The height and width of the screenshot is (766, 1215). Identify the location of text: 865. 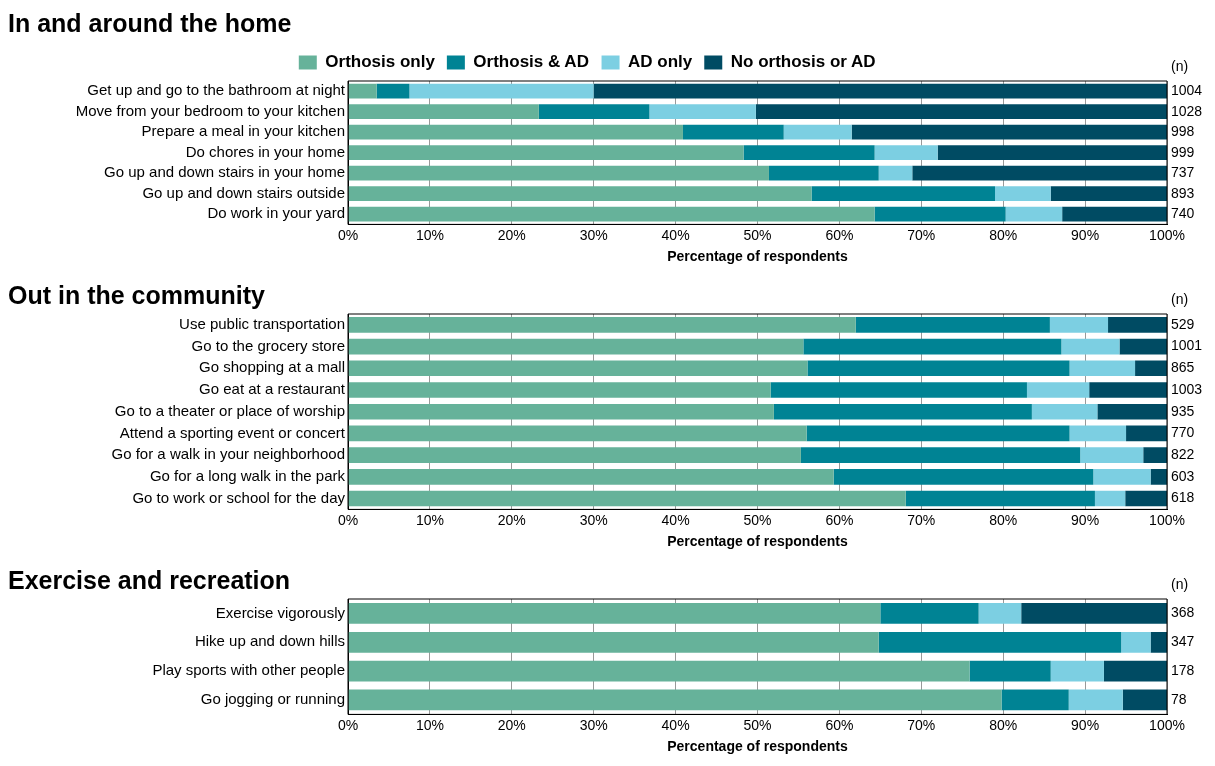
(1183, 367).